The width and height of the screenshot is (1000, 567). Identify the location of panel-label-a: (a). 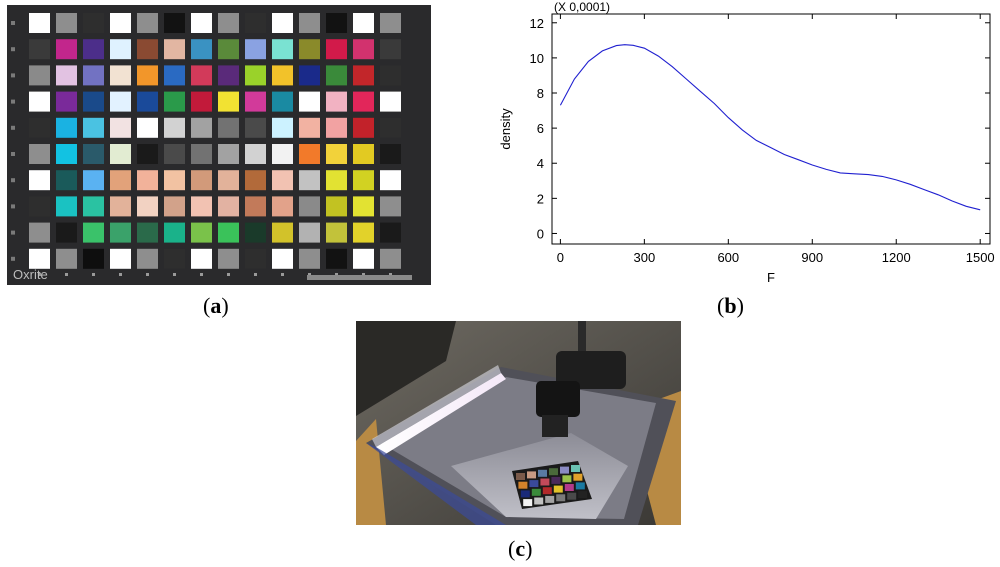
(216, 305).